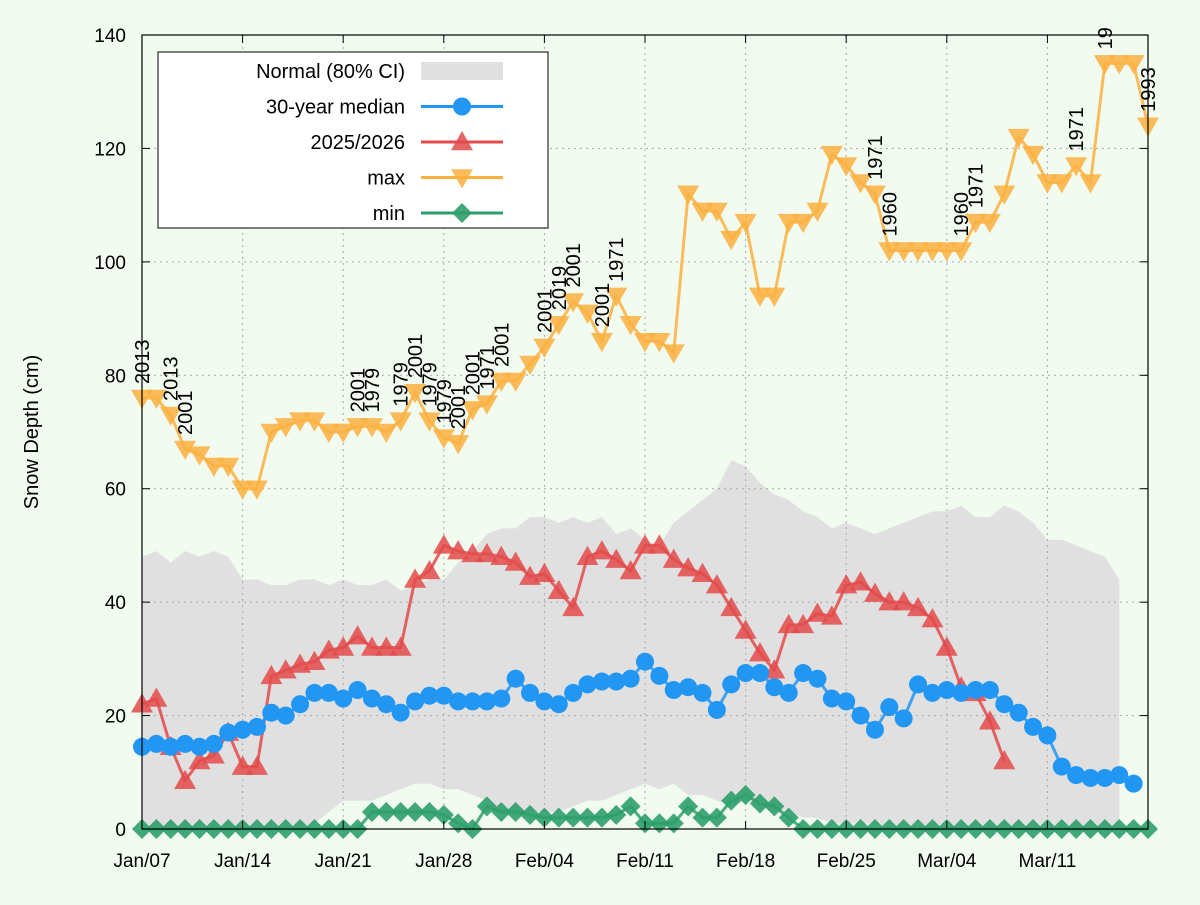 This screenshot has width=1200, height=905. What do you see at coordinates (330, 72) in the screenshot?
I see `legend-label: Normal (80% CI)` at bounding box center [330, 72].